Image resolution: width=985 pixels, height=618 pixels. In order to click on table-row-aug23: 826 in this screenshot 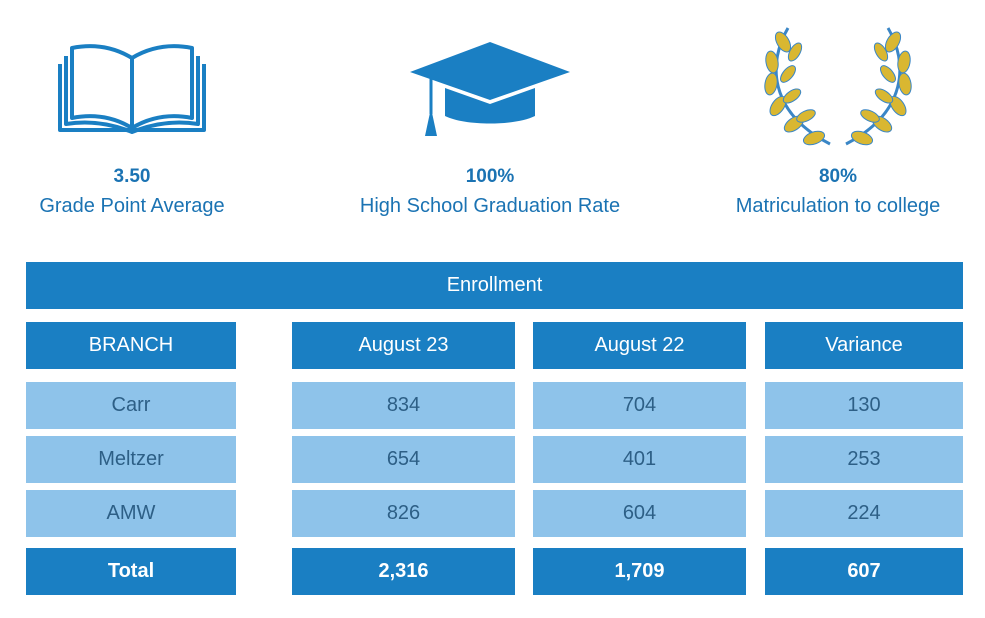, I will do `click(403, 513)`.